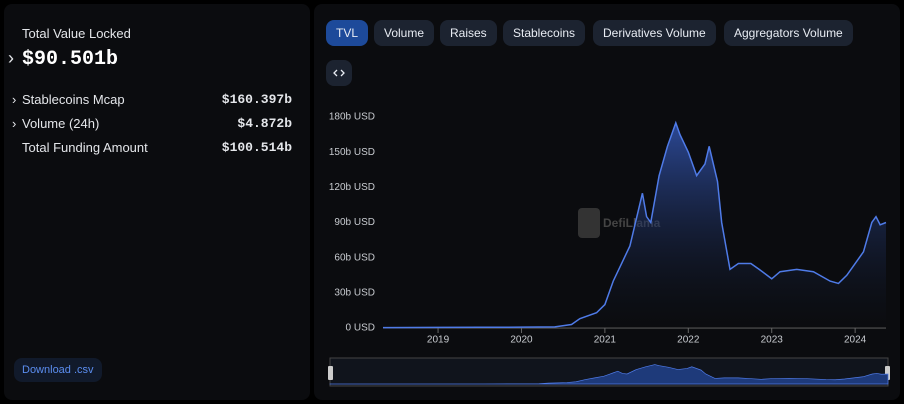 The height and width of the screenshot is (404, 904). Describe the element at coordinates (354, 257) in the screenshot. I see `y-tick-label: 60b USD` at that location.